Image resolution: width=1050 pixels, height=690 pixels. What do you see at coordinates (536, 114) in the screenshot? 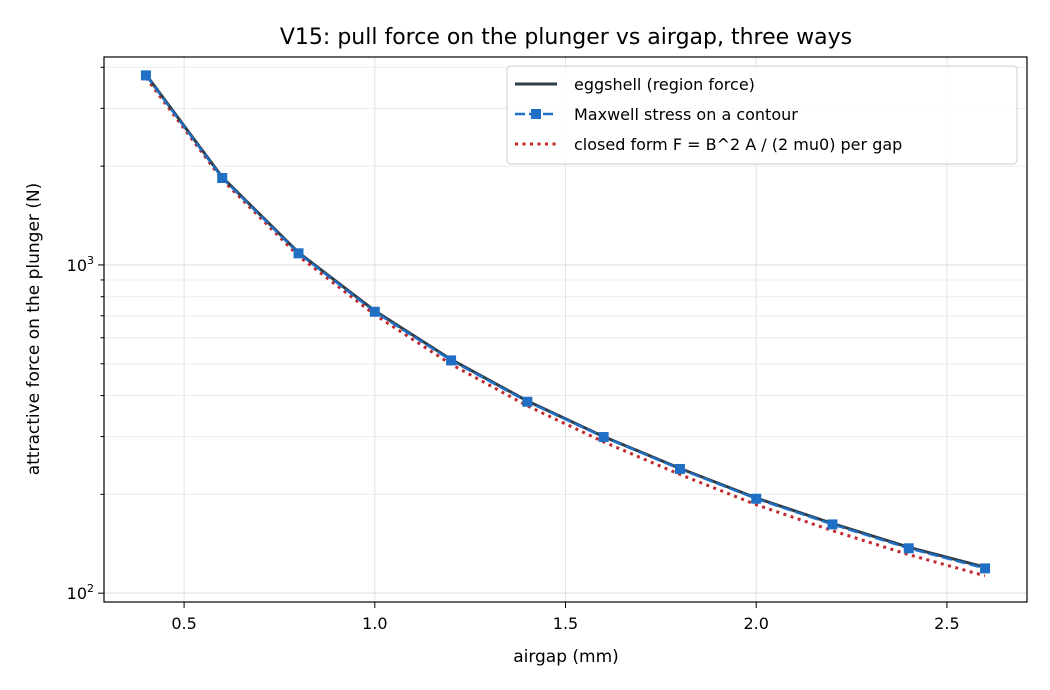
I see `legend-marker` at bounding box center [536, 114].